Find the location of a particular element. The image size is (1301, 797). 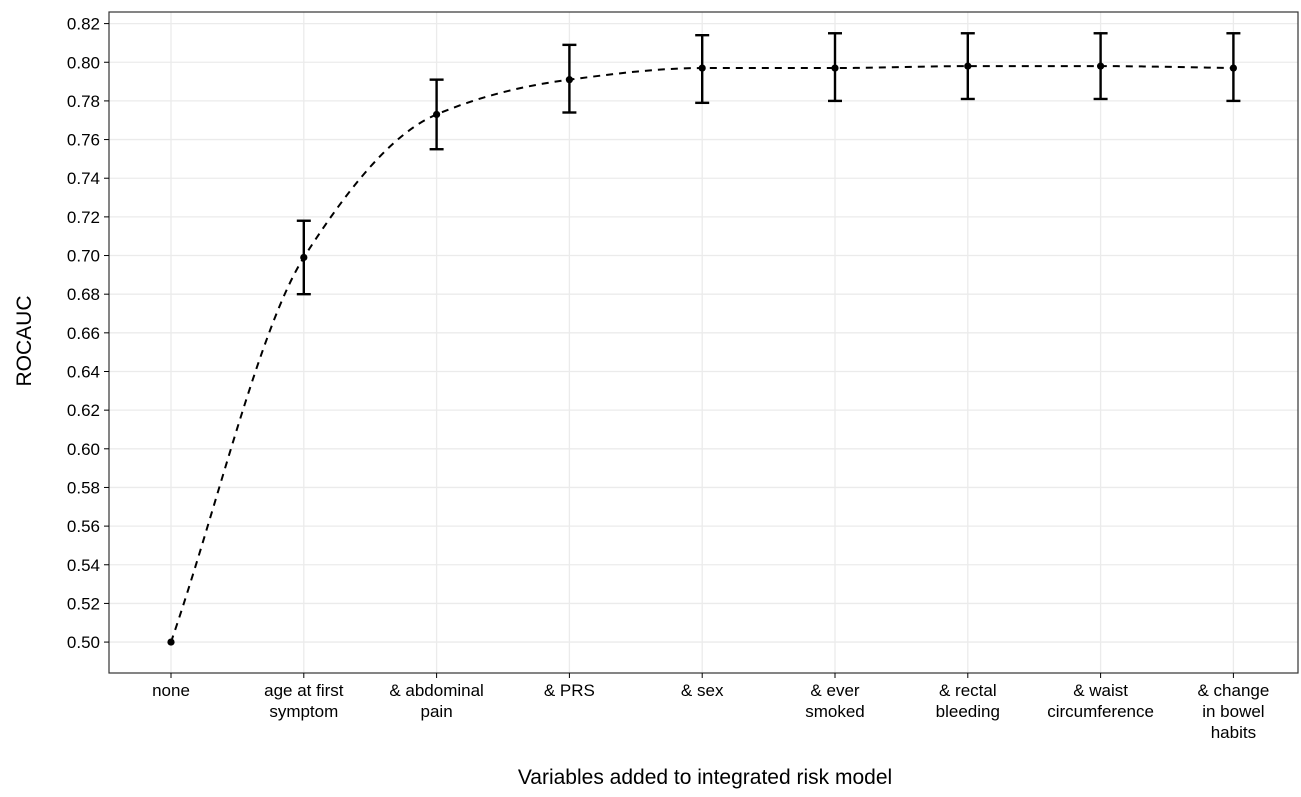

y-tick-label: 0.60 is located at coordinates (83, 449).